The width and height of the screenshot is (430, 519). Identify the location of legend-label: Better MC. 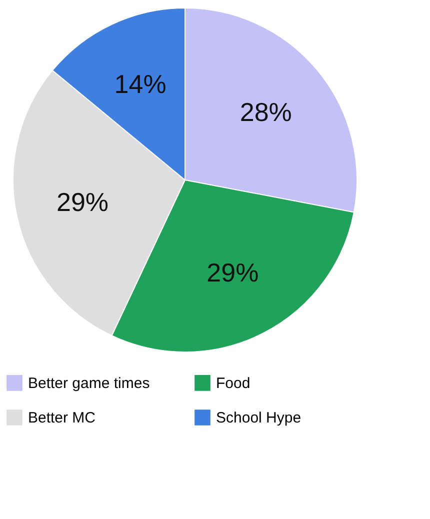
(62, 418).